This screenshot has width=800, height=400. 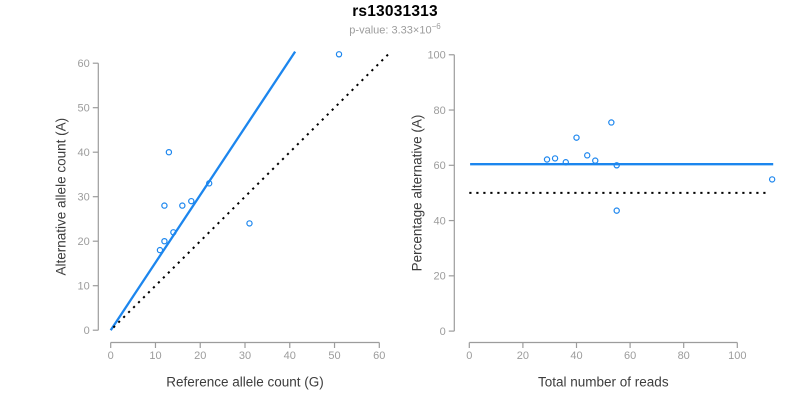 I want to click on x-axis-title: Total number of reads, so click(x=603, y=382).